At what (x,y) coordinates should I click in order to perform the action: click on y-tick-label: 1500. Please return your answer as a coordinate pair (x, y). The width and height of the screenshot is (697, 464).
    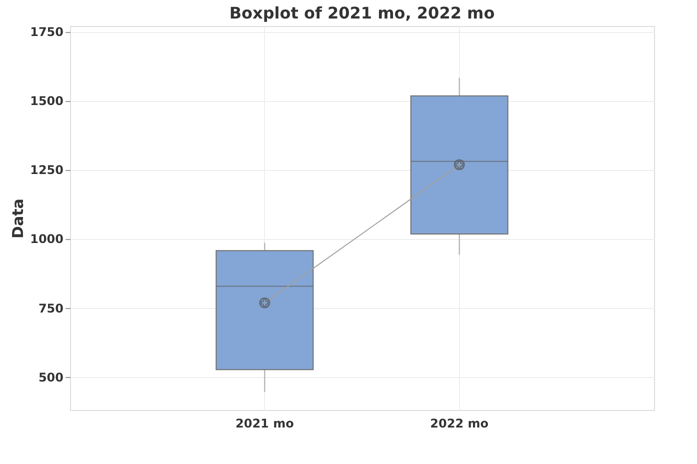
    Looking at the image, I should click on (47, 101).